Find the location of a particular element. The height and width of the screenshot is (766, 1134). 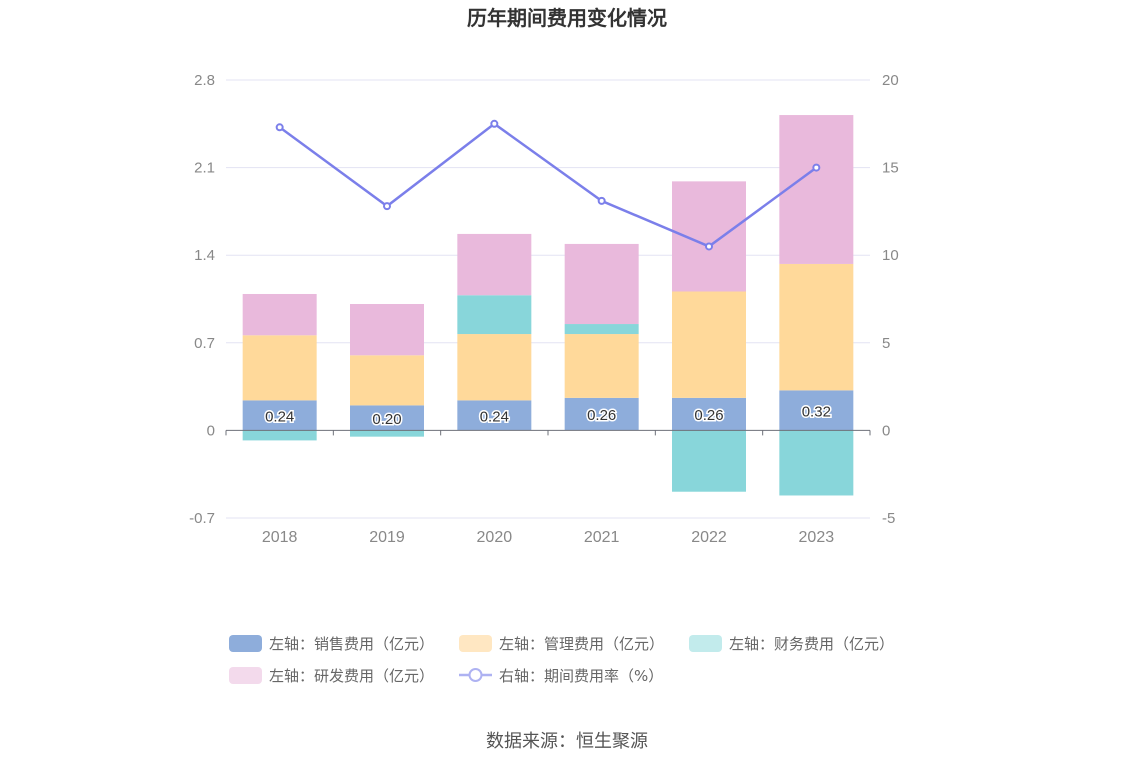

source-note: 数据来源：恒生聚源 is located at coordinates (567, 741).